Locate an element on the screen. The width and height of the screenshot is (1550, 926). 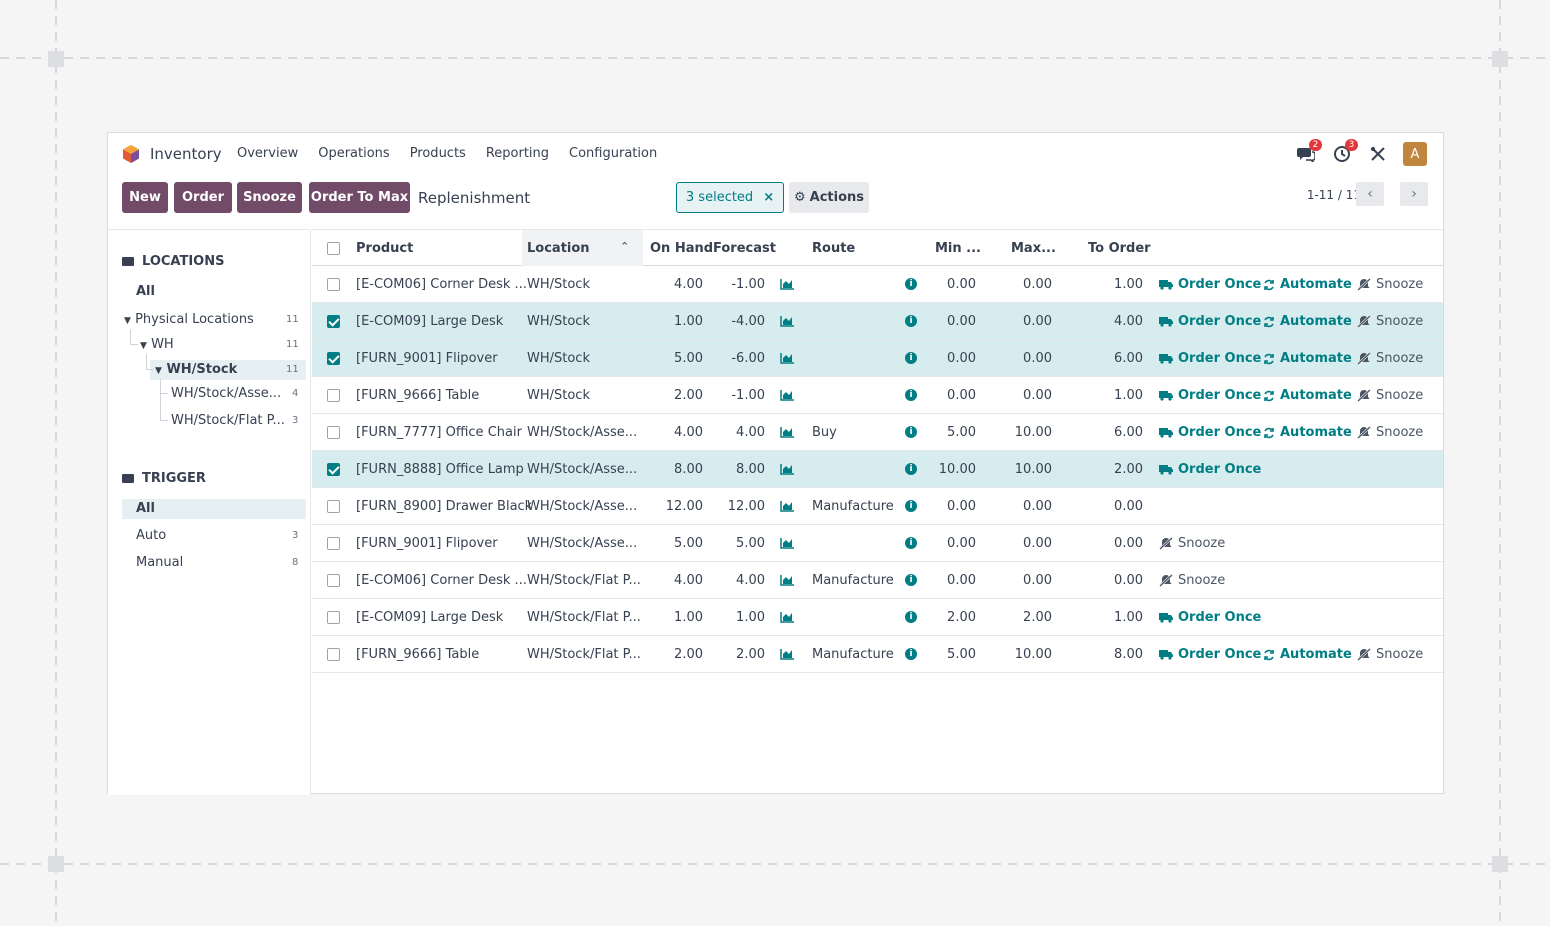
menu-overview: Overview is located at coordinates (268, 153).